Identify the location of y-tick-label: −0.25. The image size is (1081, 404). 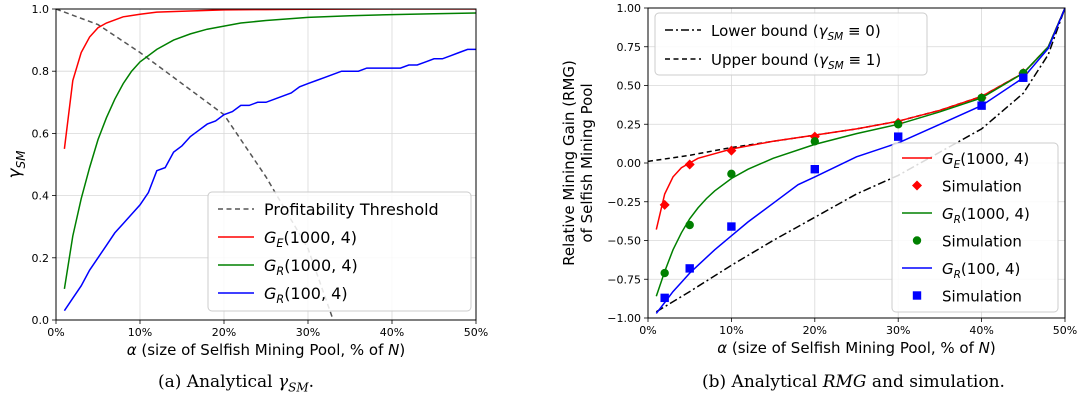
(624, 202).